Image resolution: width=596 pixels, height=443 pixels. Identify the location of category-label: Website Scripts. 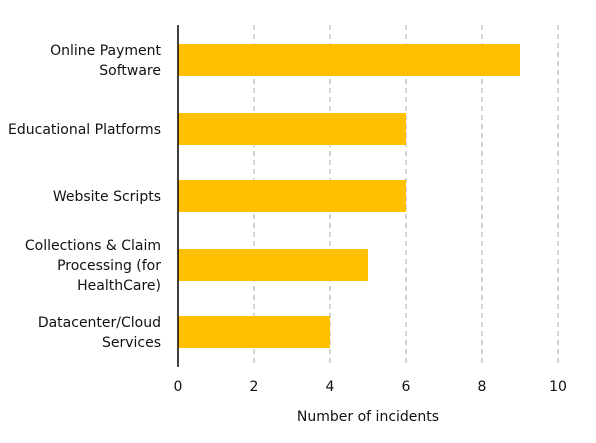
(107, 197).